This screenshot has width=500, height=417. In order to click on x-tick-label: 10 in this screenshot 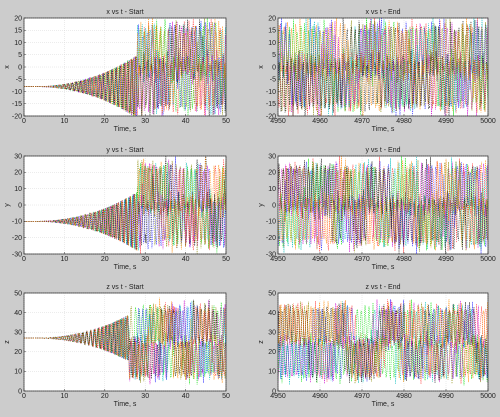, I will do `click(65, 121)`.